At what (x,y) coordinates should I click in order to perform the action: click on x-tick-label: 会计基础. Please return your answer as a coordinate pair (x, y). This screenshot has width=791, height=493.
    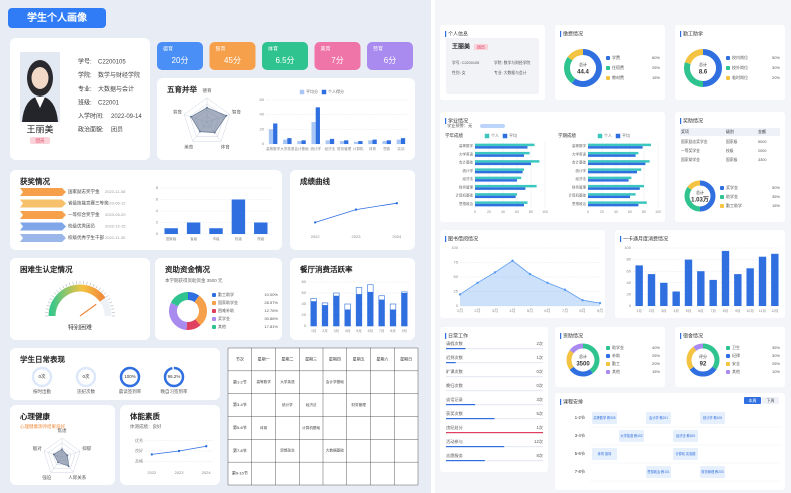
    Looking at the image, I should click on (302, 148).